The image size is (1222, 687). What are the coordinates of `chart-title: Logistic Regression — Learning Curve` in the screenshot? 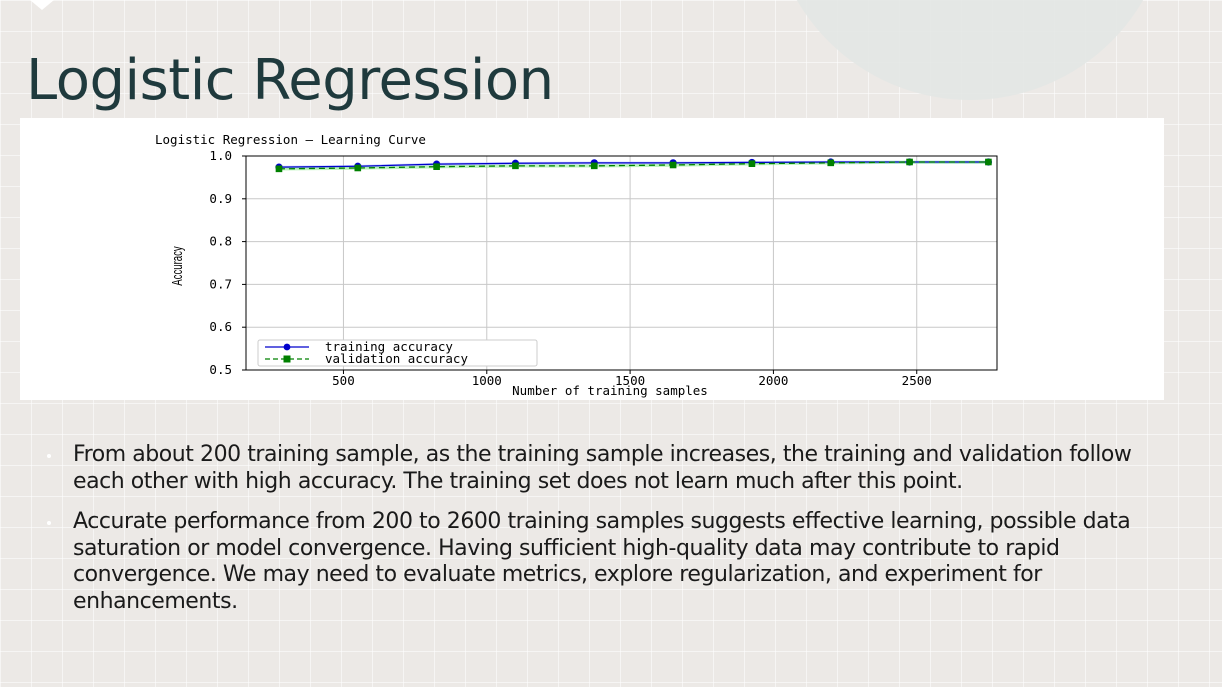 It's located at (290, 139).